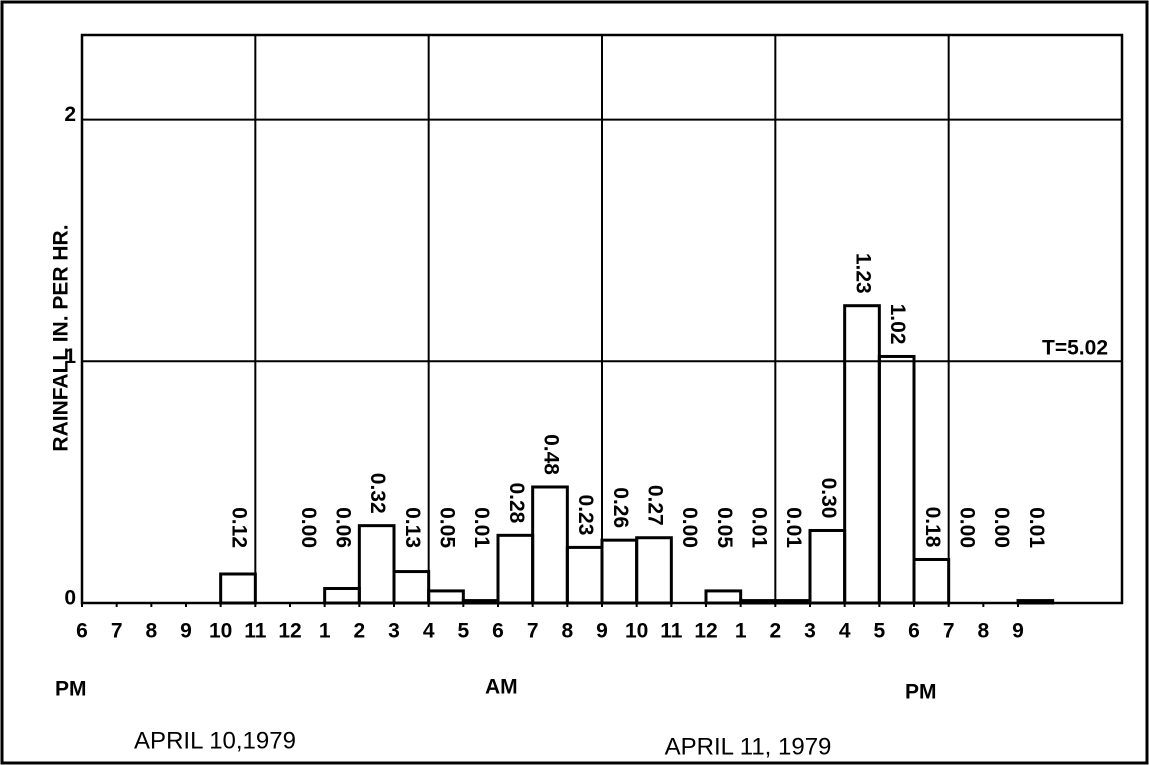 The height and width of the screenshot is (765, 1149). I want to click on data-label: 0.28, so click(516, 502).